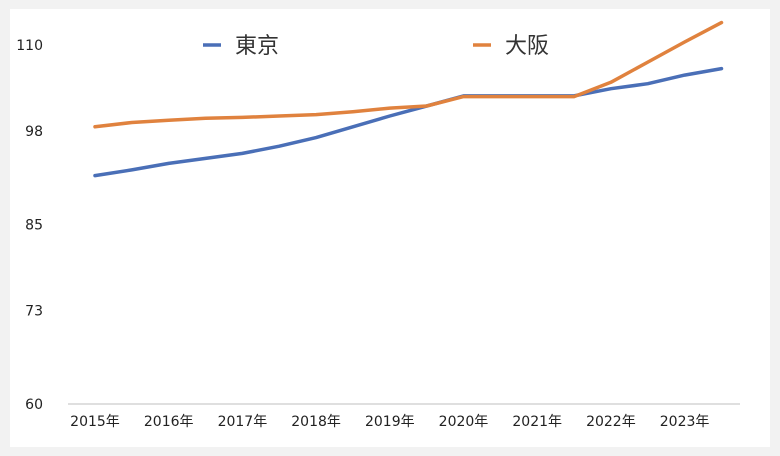 The height and width of the screenshot is (456, 780). Describe the element at coordinates (527, 46) in the screenshot. I see `legend-label-2: 大阪` at that location.